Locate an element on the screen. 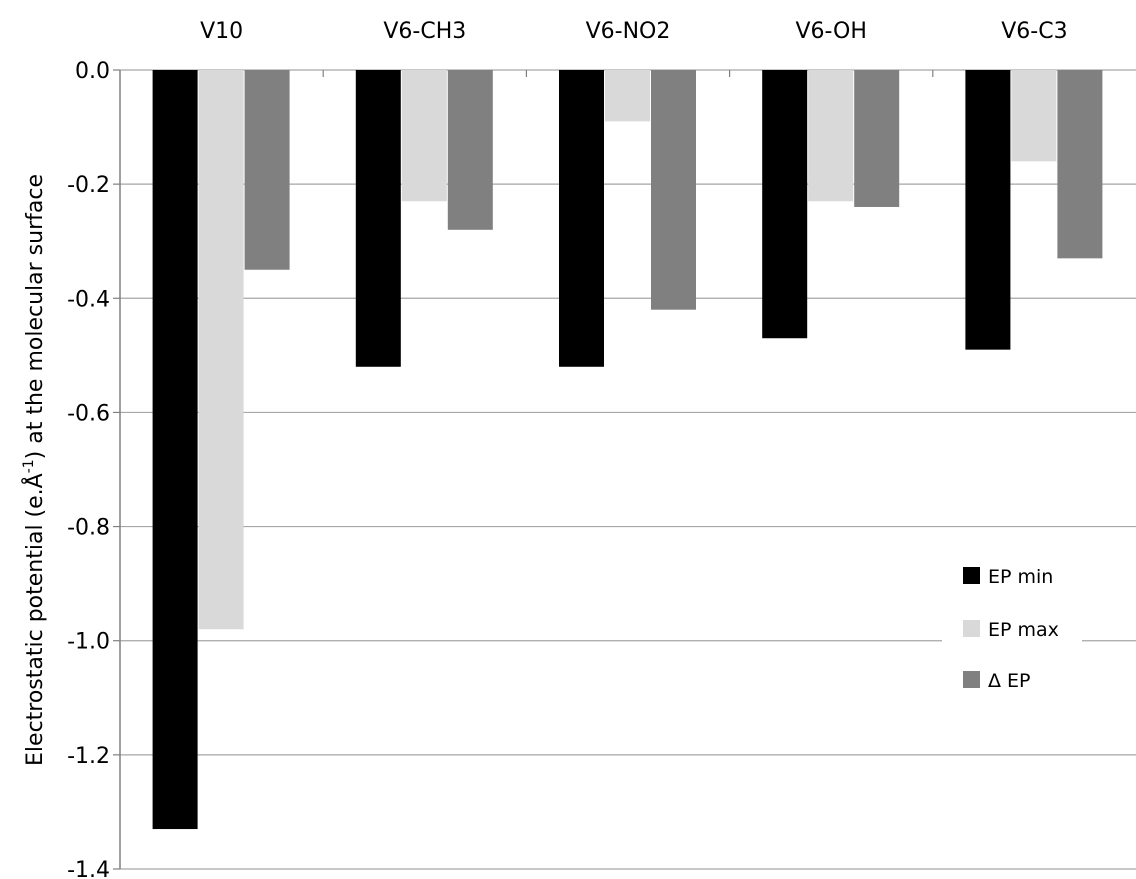 The width and height of the screenshot is (1136, 879). category-label: V10 is located at coordinates (221, 31).